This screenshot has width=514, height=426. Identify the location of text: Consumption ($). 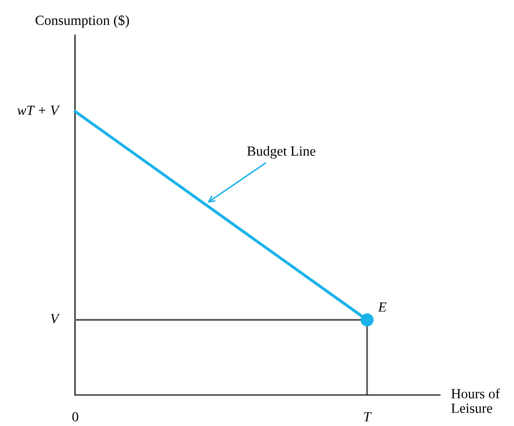
(82, 21).